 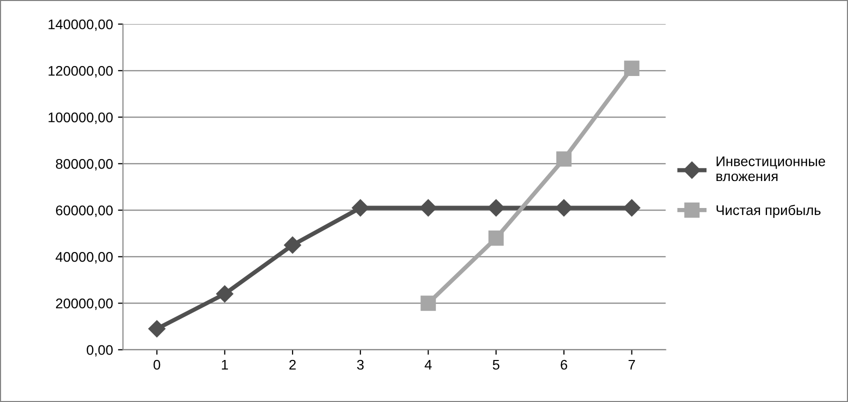 What do you see at coordinates (768, 211) in the screenshot?
I see `legend-label: Чистая прибыль` at bounding box center [768, 211].